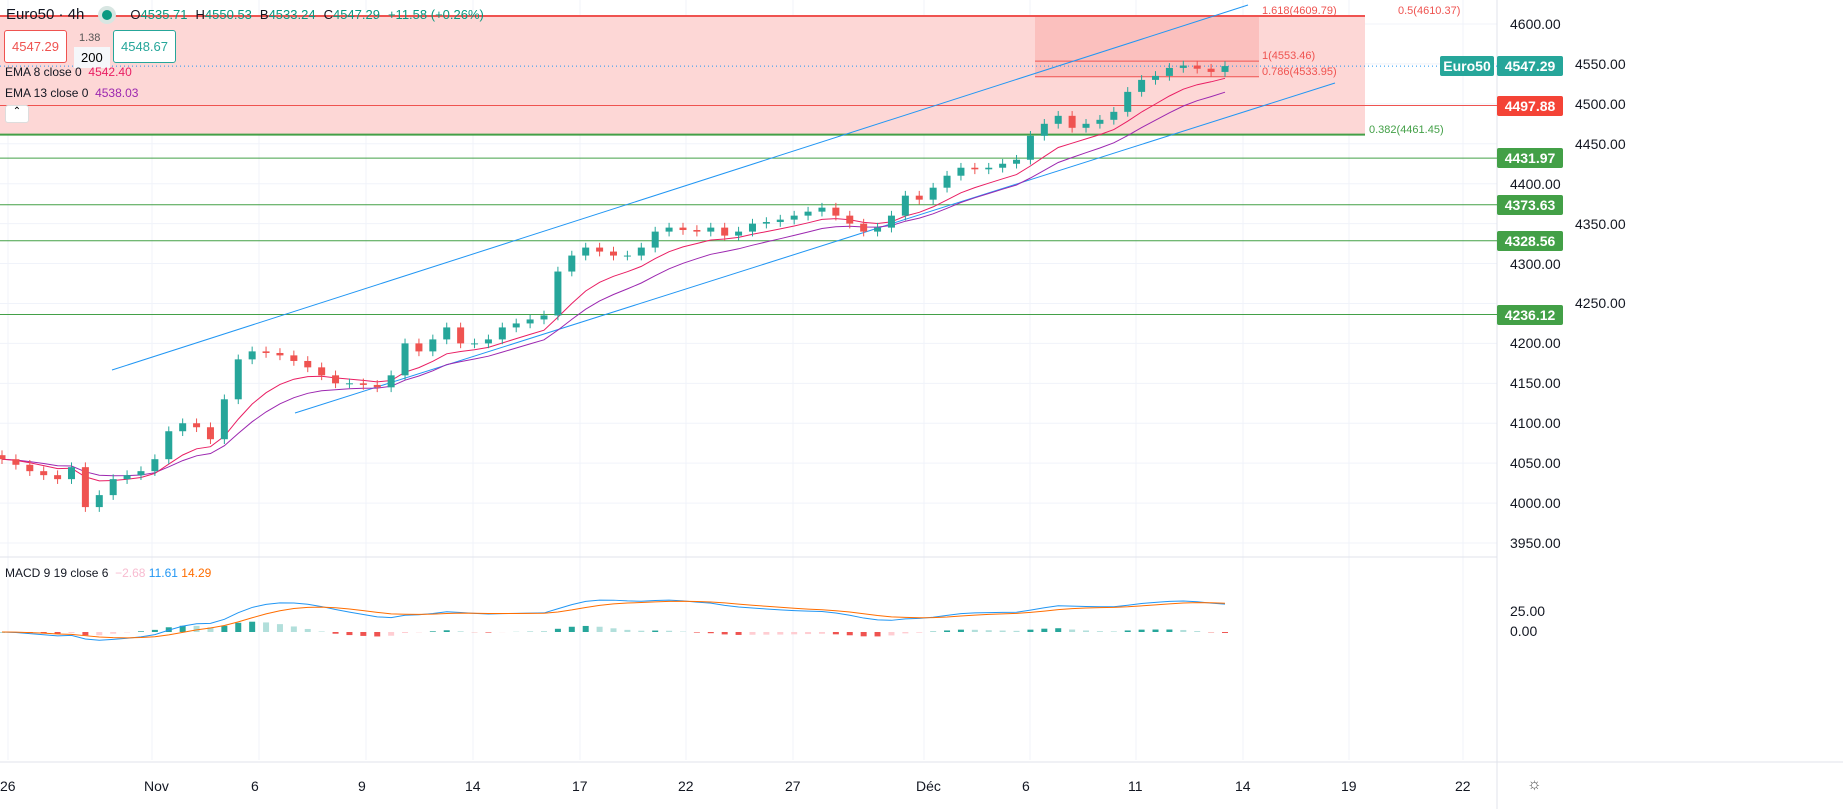  I want to click on quantity-input: 200, so click(92, 57).